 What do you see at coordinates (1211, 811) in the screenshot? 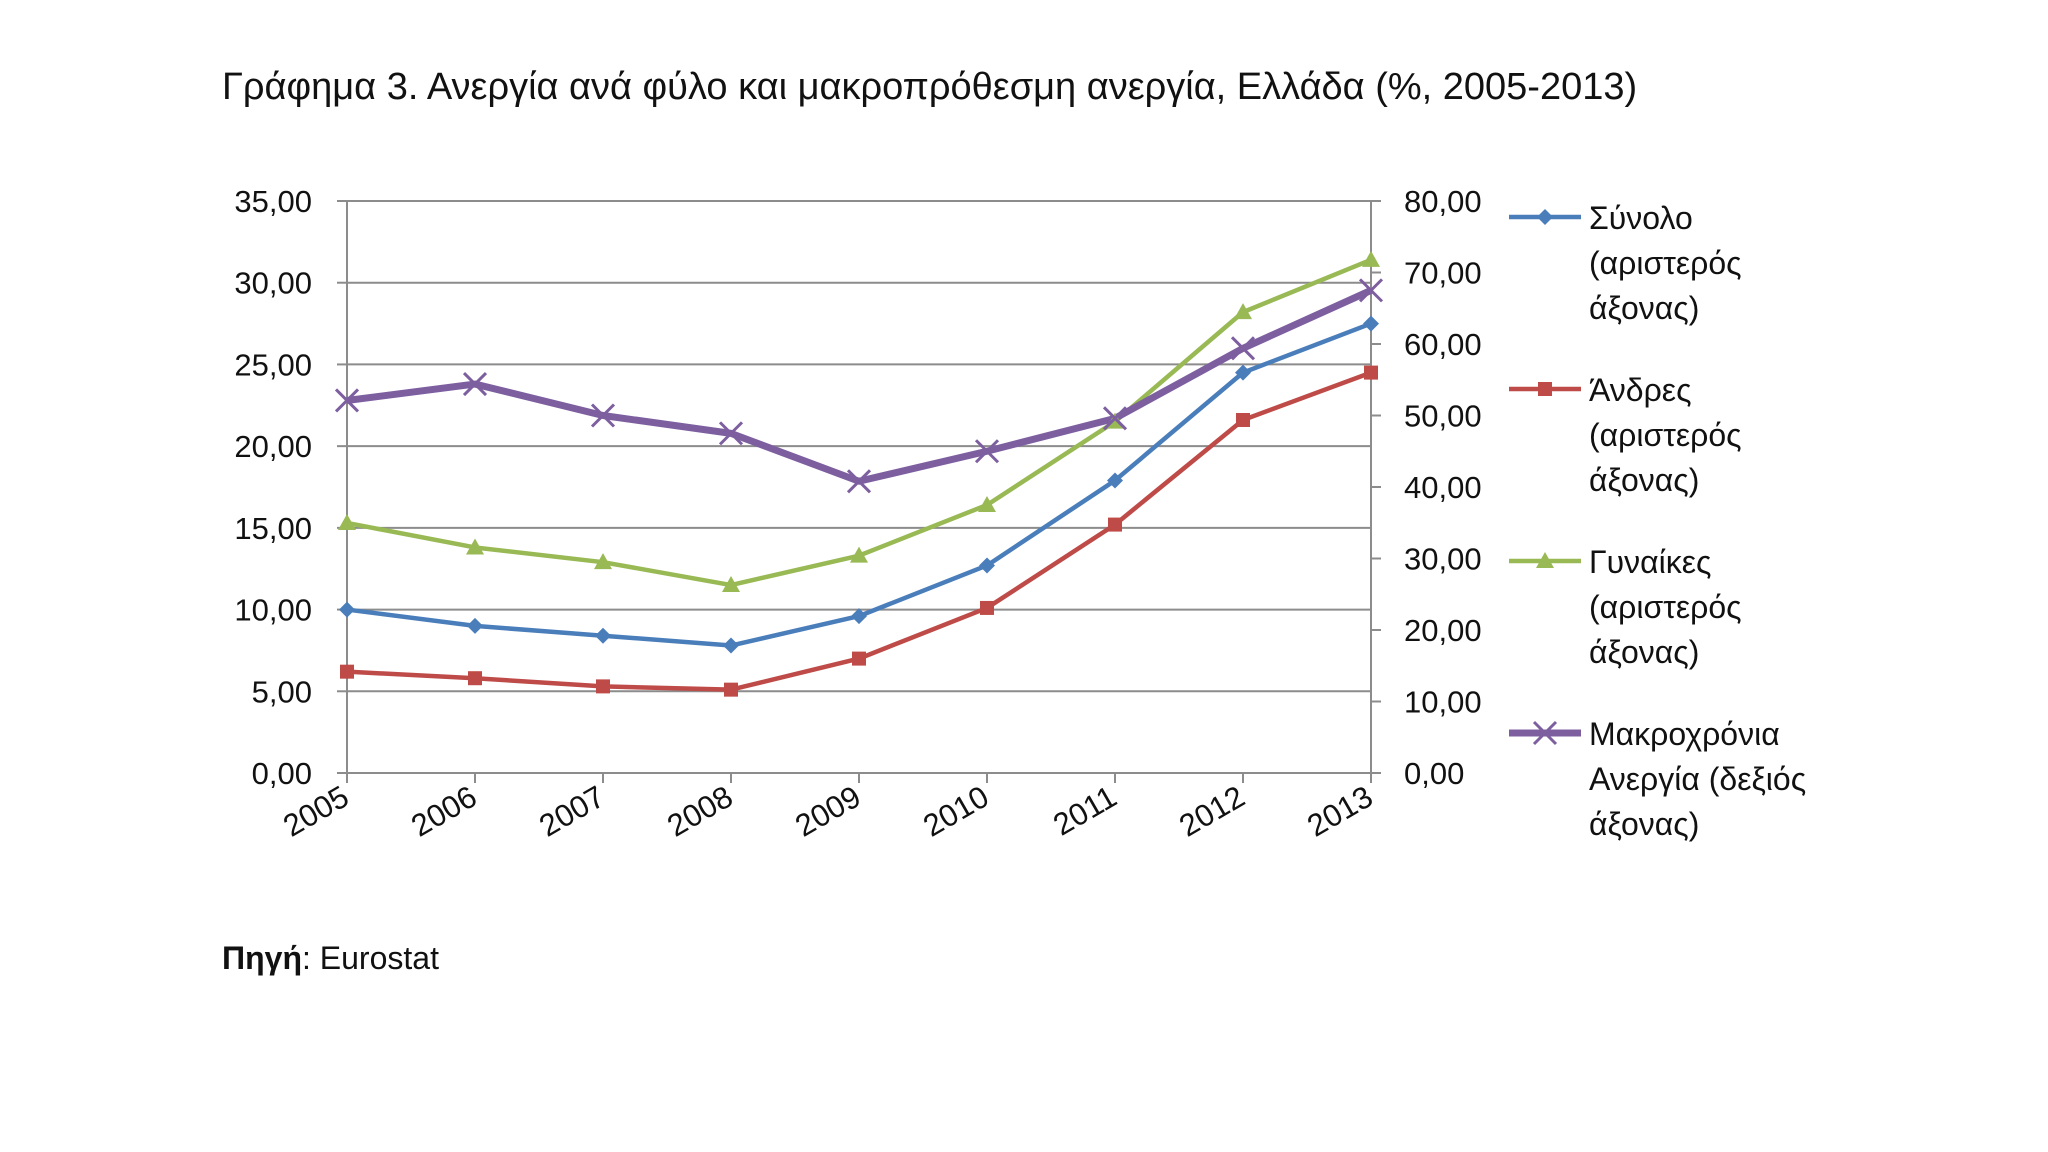
I see `x-axis-tick-label: 2012` at bounding box center [1211, 811].